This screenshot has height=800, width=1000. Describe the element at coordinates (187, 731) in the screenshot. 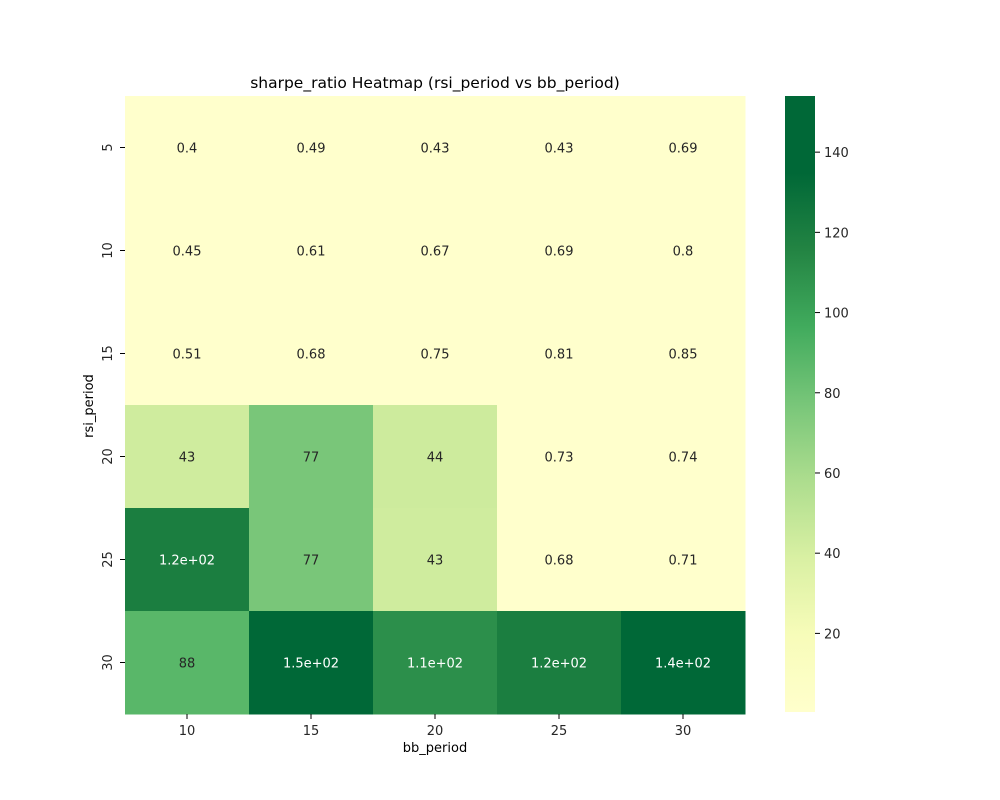

I see `x-tick-label: 10` at that location.